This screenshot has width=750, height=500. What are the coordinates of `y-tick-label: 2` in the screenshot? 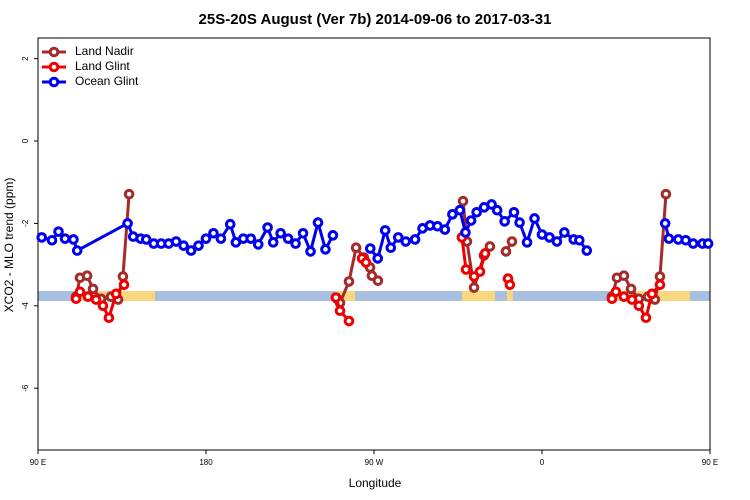 It's located at (25, 58).